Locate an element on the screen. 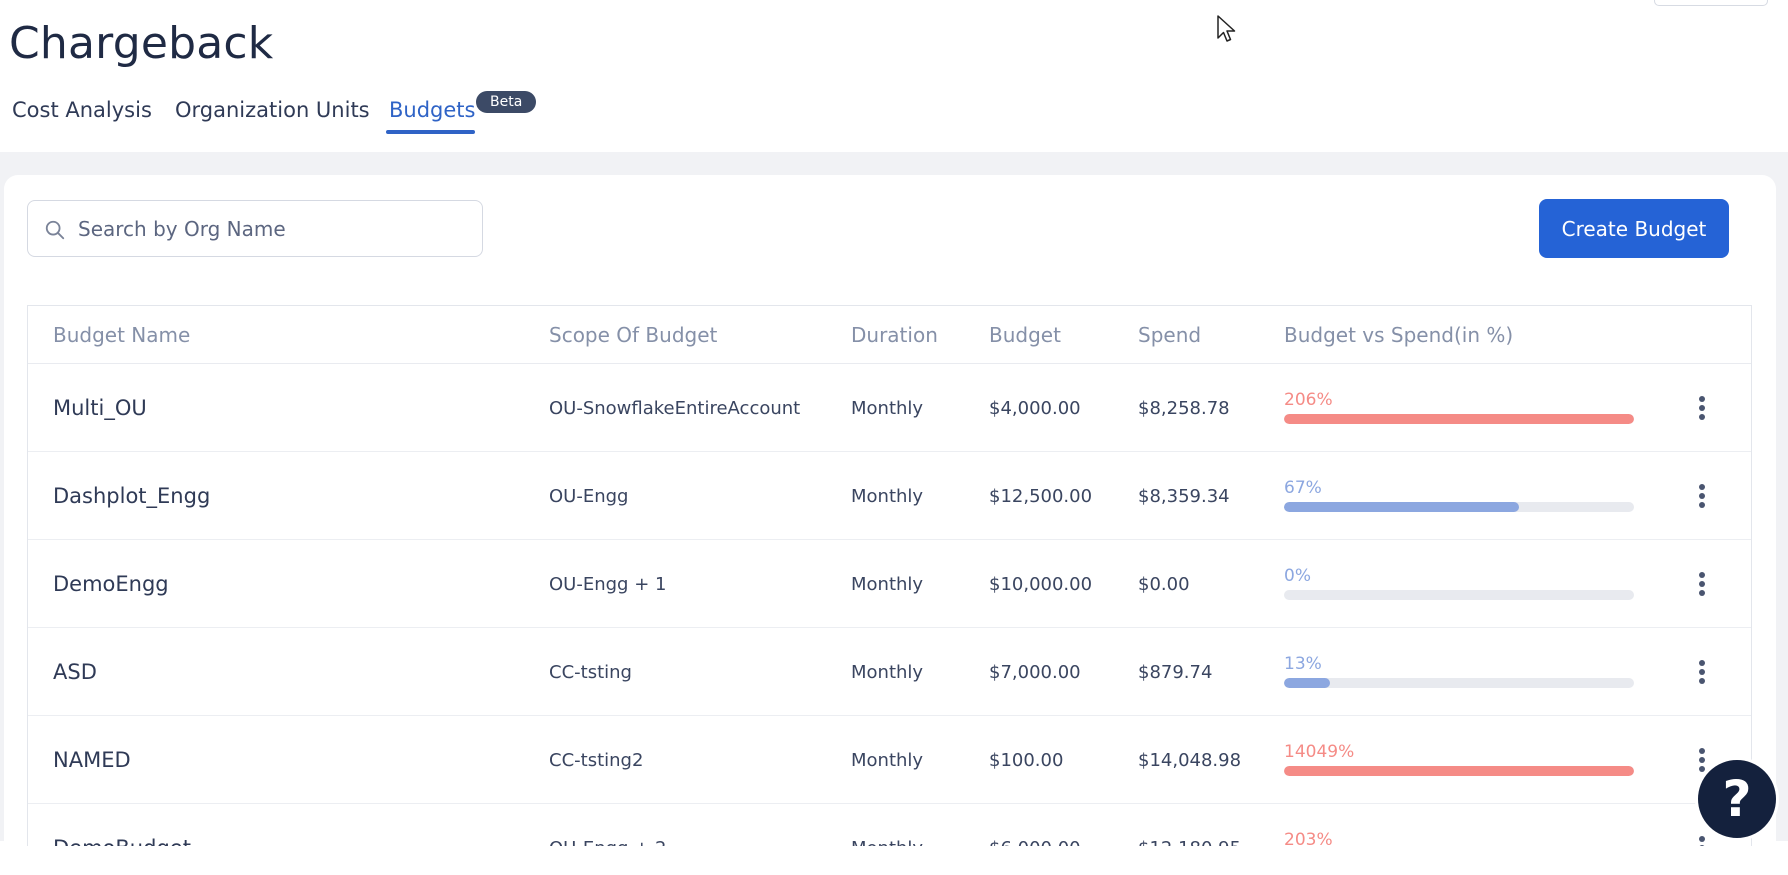 The image size is (1788, 875). mouse-cursor-icon is located at coordinates (1226, 28).